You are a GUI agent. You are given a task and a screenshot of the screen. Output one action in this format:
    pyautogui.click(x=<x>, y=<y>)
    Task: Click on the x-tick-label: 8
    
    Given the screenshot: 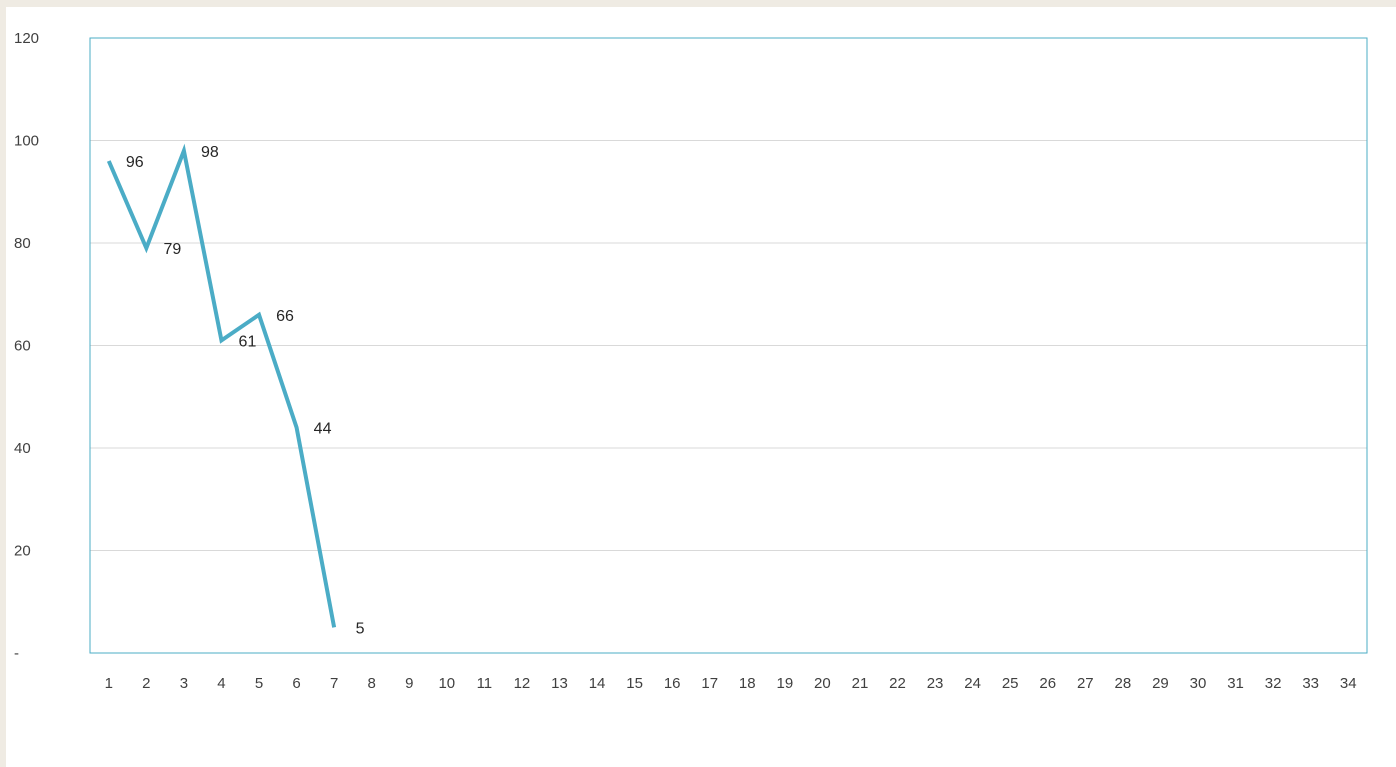 What is the action you would take?
    pyautogui.click(x=372, y=683)
    